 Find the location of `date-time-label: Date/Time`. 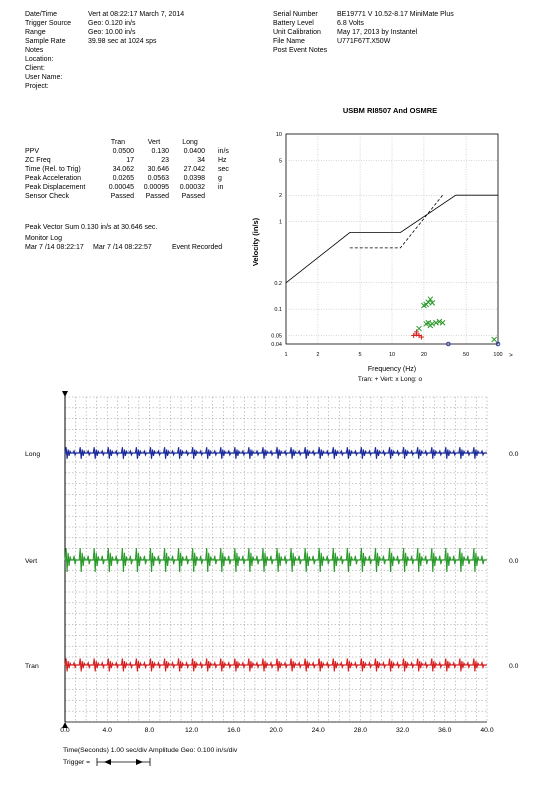

date-time-label: Date/Time is located at coordinates (41, 14).